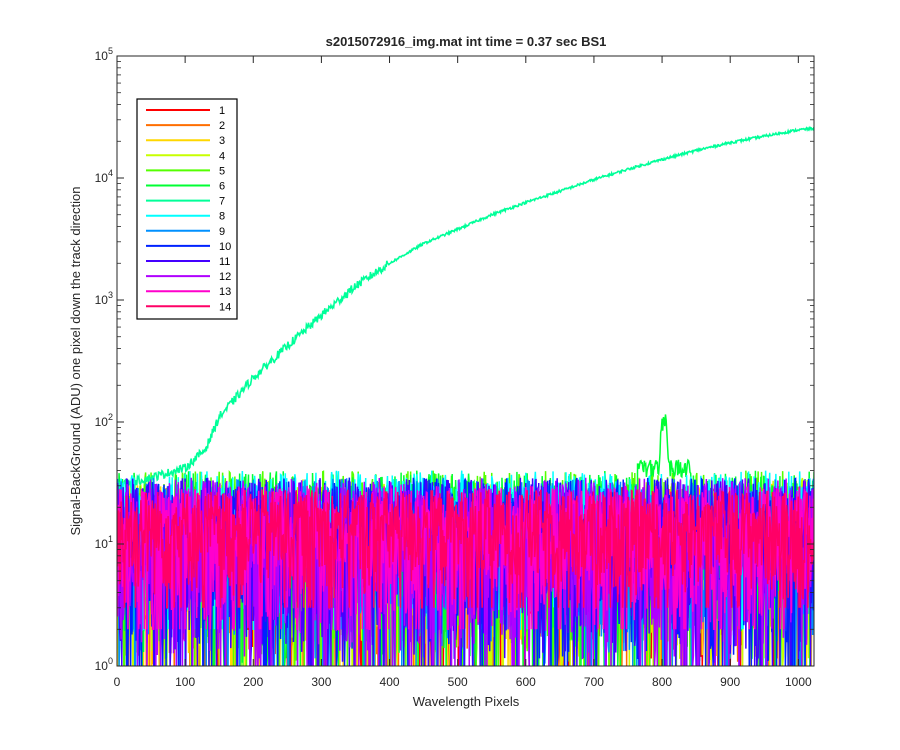 The width and height of the screenshot is (900, 750). Describe the element at coordinates (458, 682) in the screenshot. I see `x-tick-label: 500` at that location.